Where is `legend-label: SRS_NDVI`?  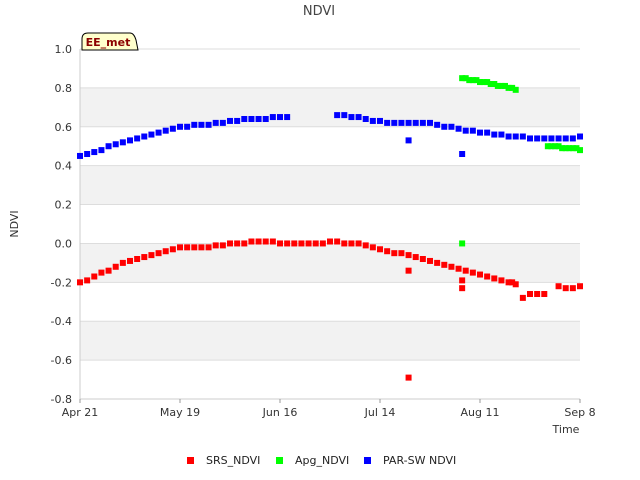
legend-label: SRS_NDVI is located at coordinates (233, 460).